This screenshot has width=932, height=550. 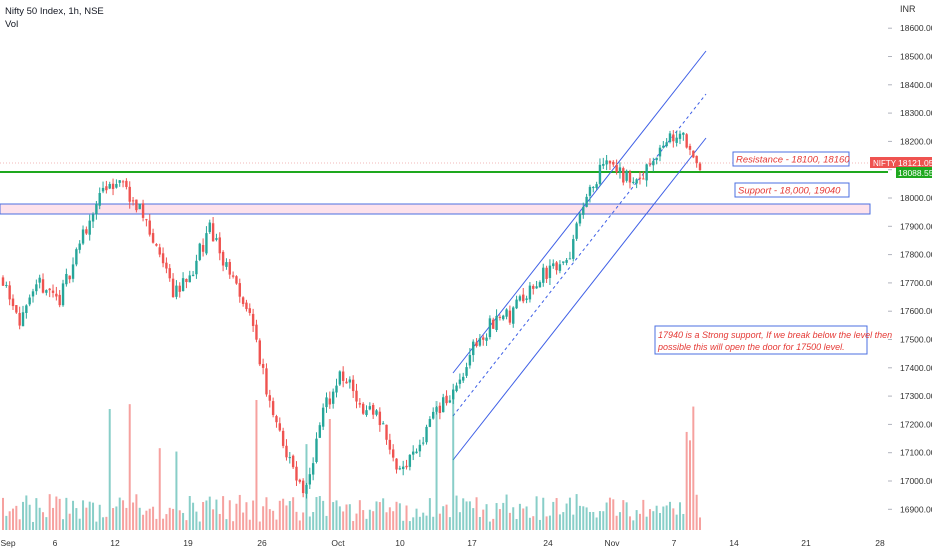 What do you see at coordinates (472, 543) in the screenshot?
I see `time-tick-label: 17` at bounding box center [472, 543].